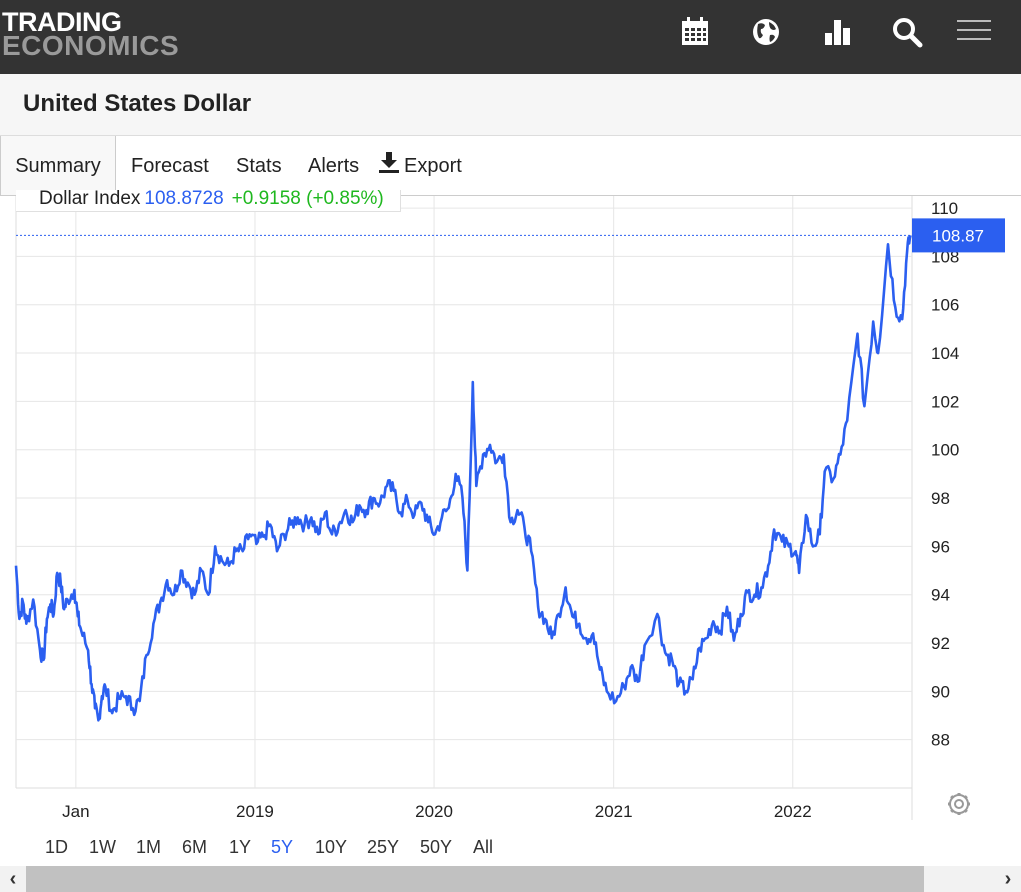 The image size is (1021, 892). What do you see at coordinates (907, 32) in the screenshot?
I see `search-icon` at bounding box center [907, 32].